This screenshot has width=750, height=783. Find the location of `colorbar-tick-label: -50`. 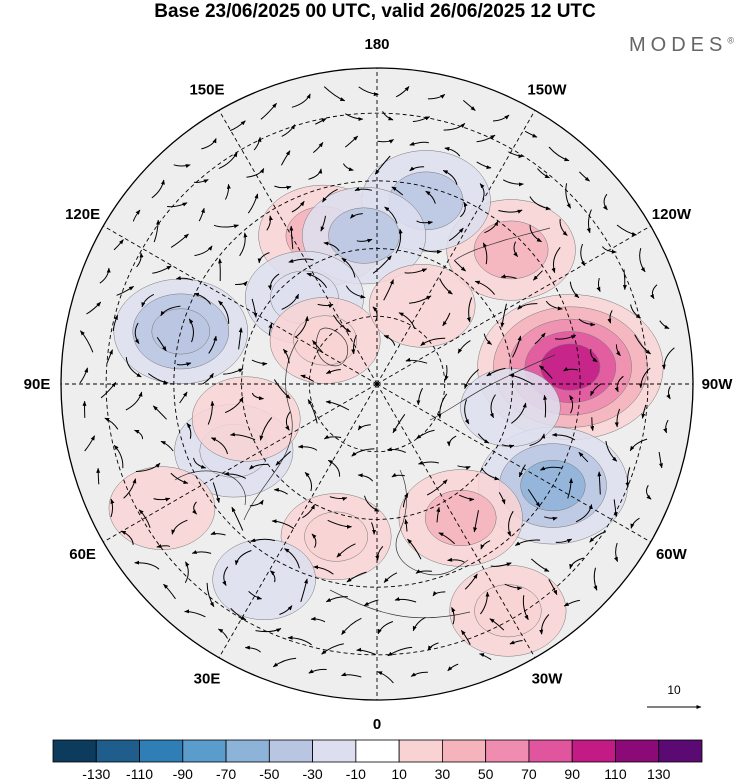

colorbar-tick-label: -50 is located at coordinates (269, 774).